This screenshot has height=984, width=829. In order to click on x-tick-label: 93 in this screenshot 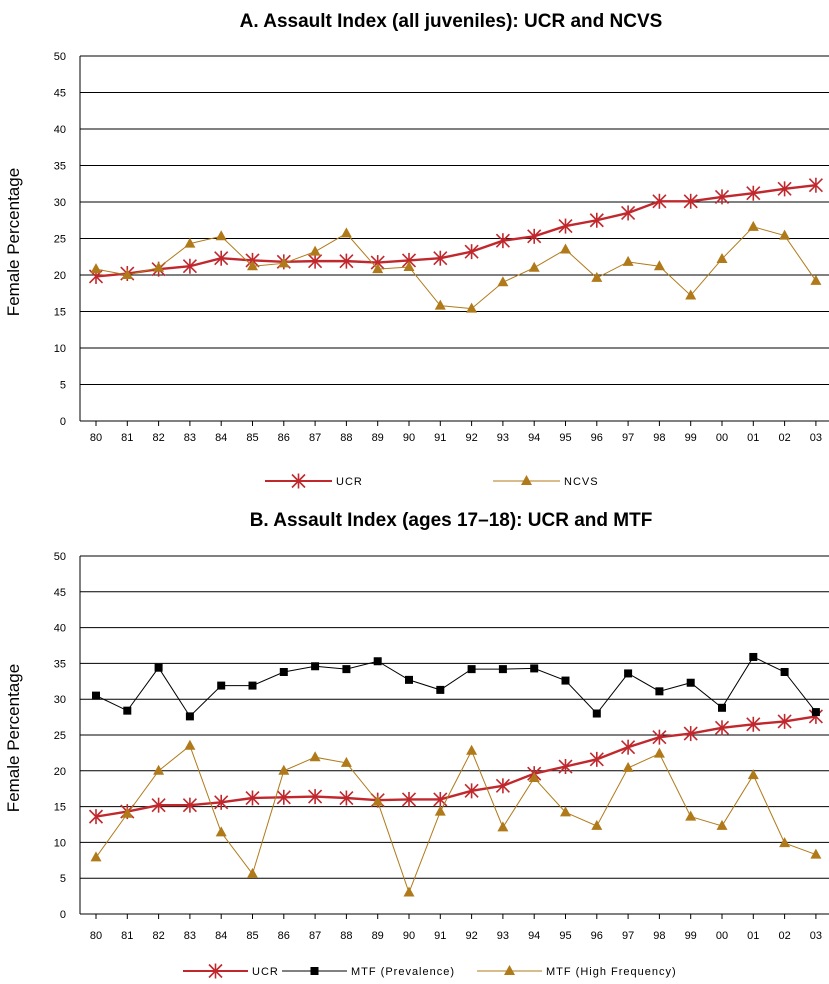, I will do `click(503, 438)`.